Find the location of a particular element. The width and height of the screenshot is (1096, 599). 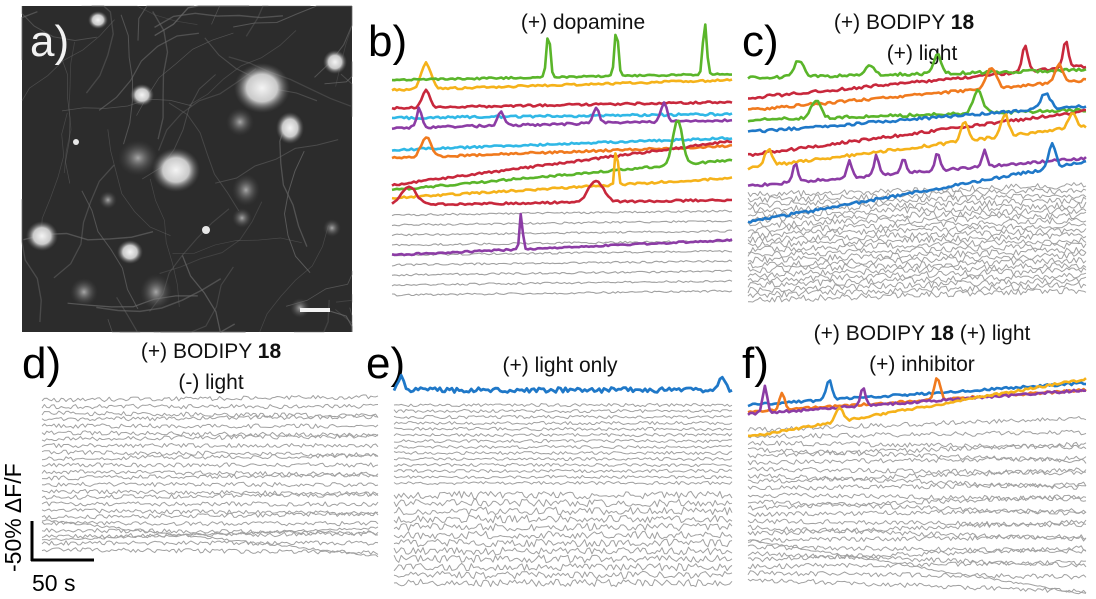

panel-e-traces is located at coordinates (562, 480).